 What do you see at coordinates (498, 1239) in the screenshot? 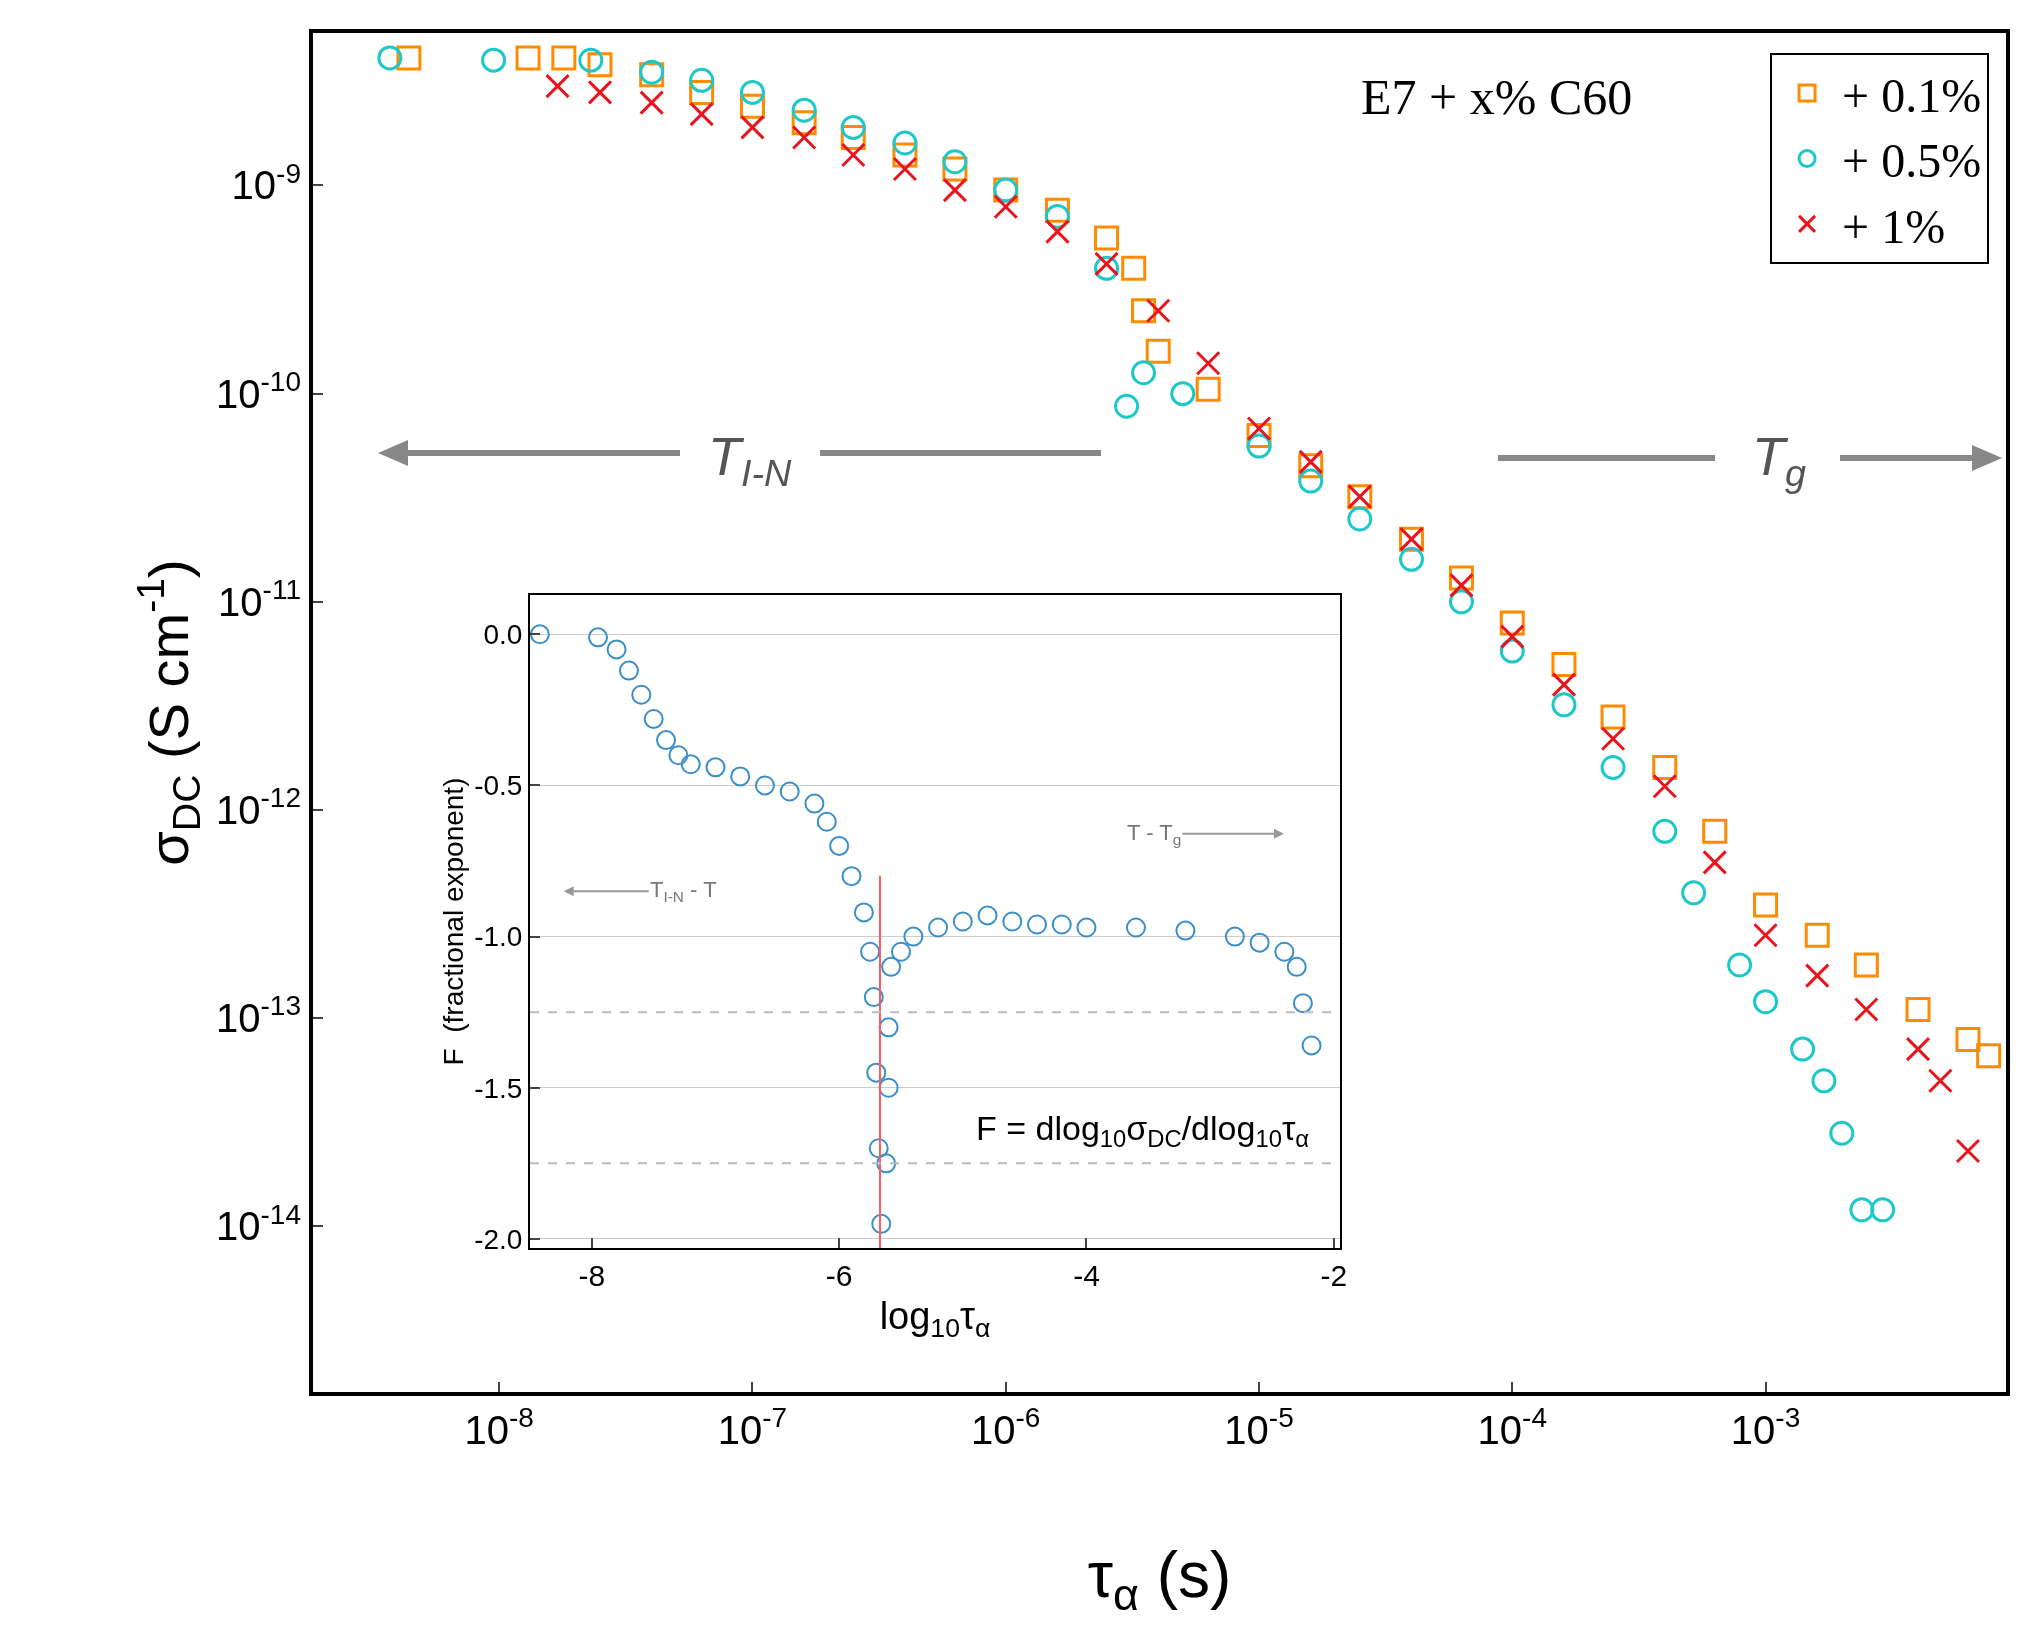
I see `y-tick-label: -2.0` at bounding box center [498, 1239].